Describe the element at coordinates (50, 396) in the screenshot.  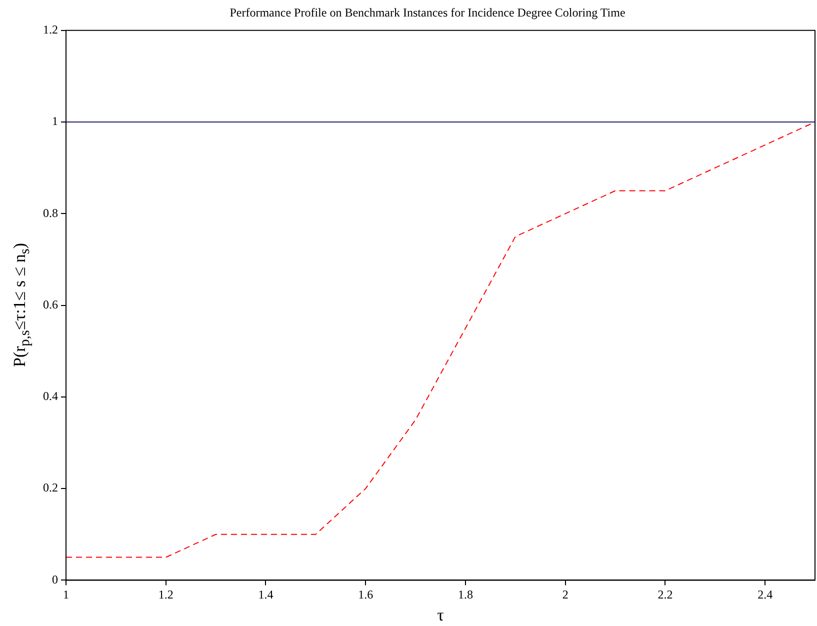
I see `y-tick-label: 0.4` at that location.